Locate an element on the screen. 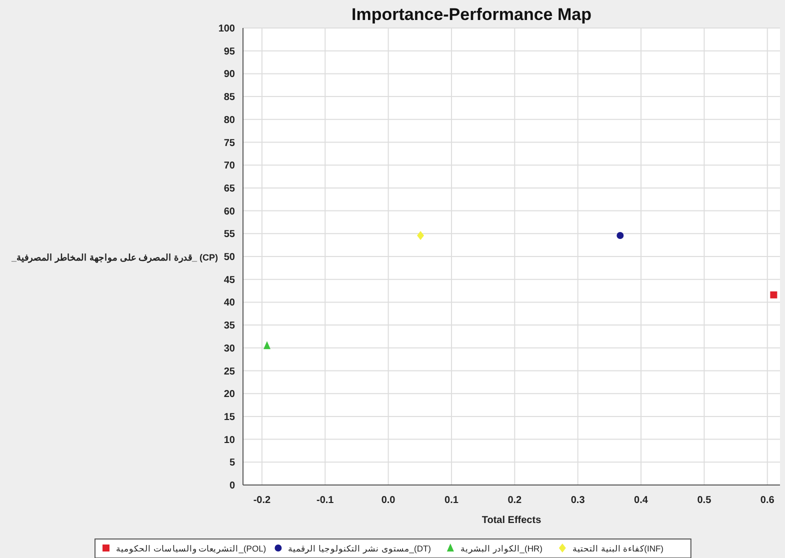 The image size is (785, 558). legend-label: مستوى نشر التكنولوجيا الرقمية_(DT) is located at coordinates (360, 549).